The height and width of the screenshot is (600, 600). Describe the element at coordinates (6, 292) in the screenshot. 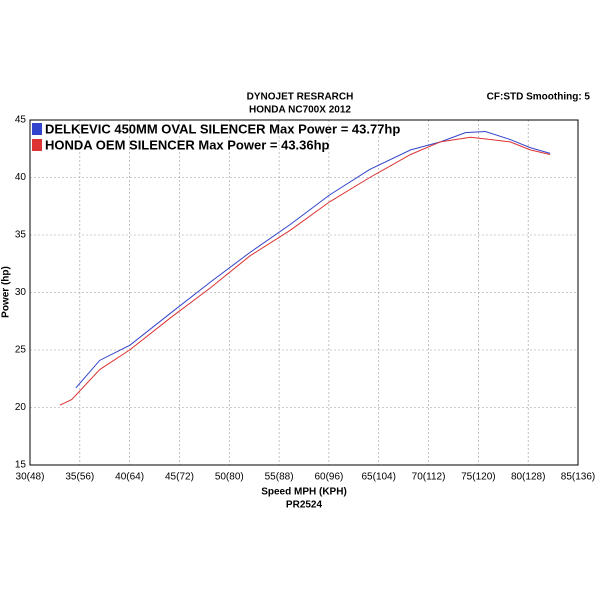

I see `y-axis-label: Power (hp)` at that location.